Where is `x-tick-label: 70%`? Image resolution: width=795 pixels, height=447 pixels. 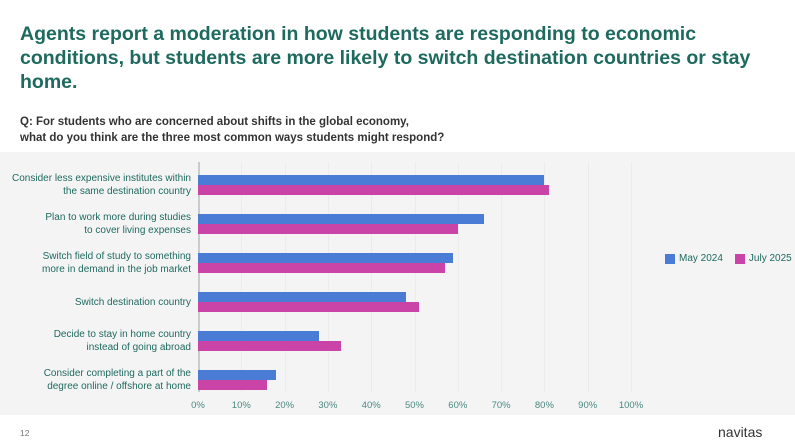 x-tick-label: 70% is located at coordinates (501, 405).